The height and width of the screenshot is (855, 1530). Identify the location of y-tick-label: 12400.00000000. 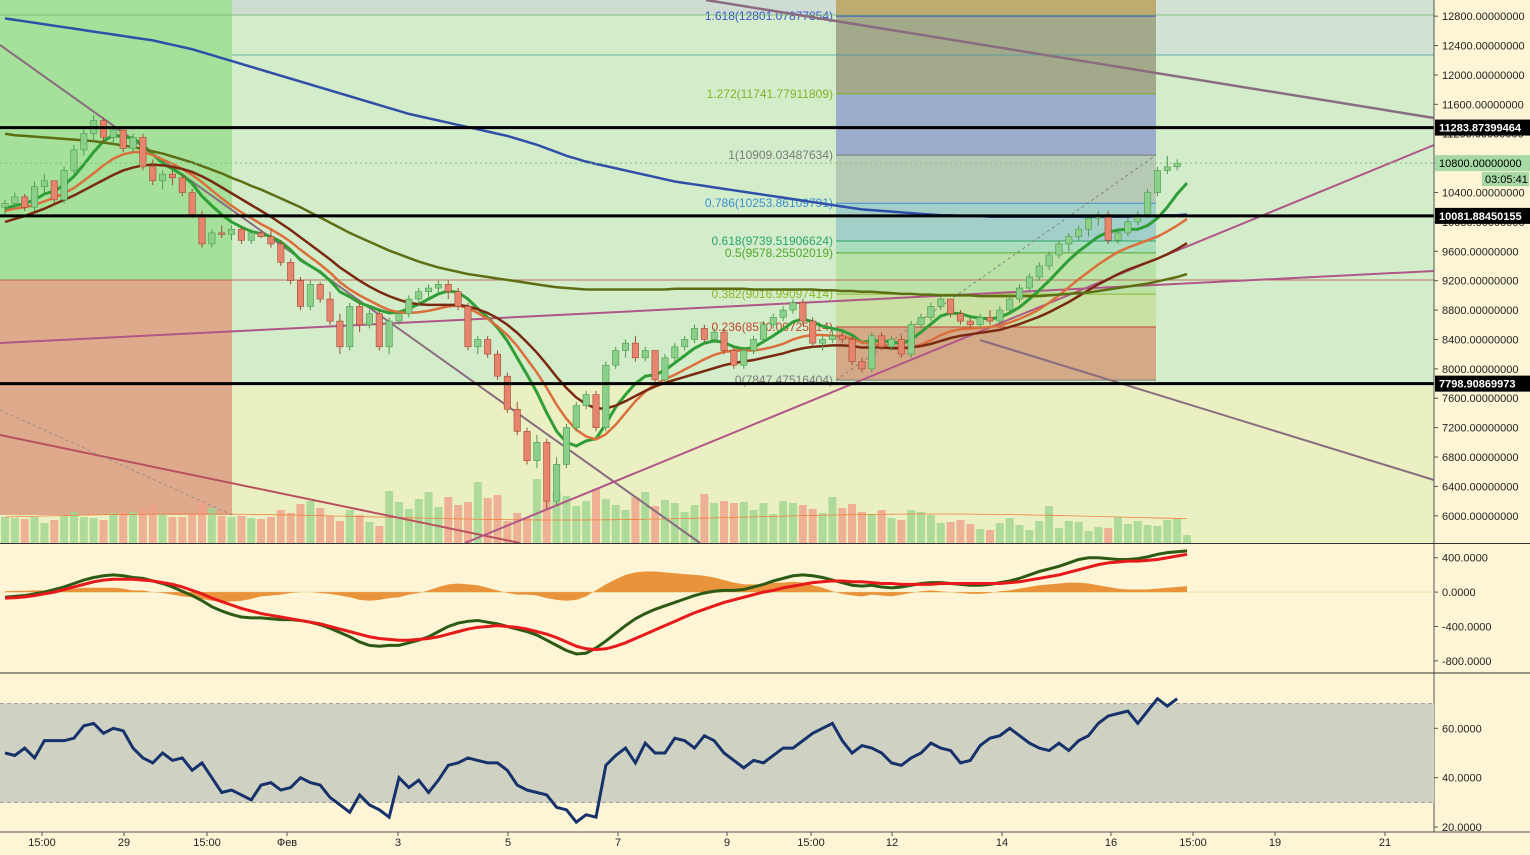
(1483, 47).